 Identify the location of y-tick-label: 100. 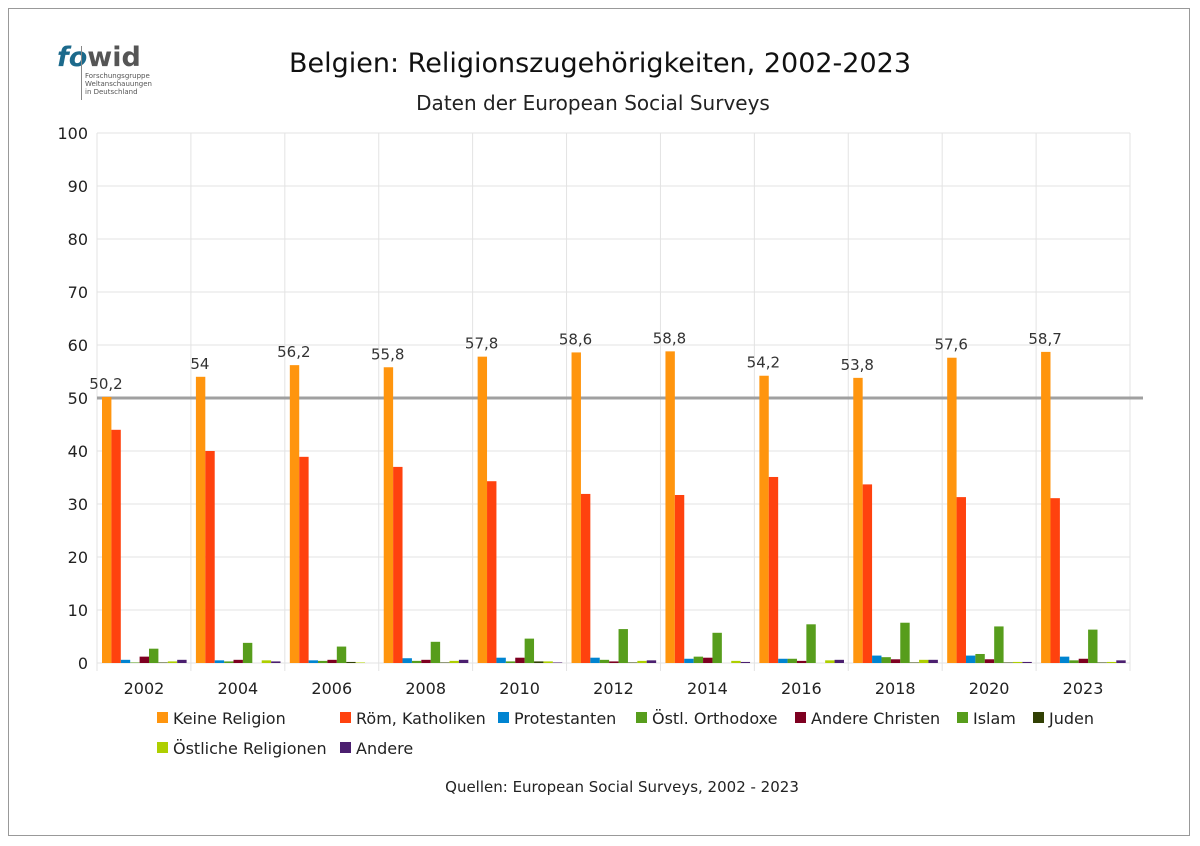
(72, 133).